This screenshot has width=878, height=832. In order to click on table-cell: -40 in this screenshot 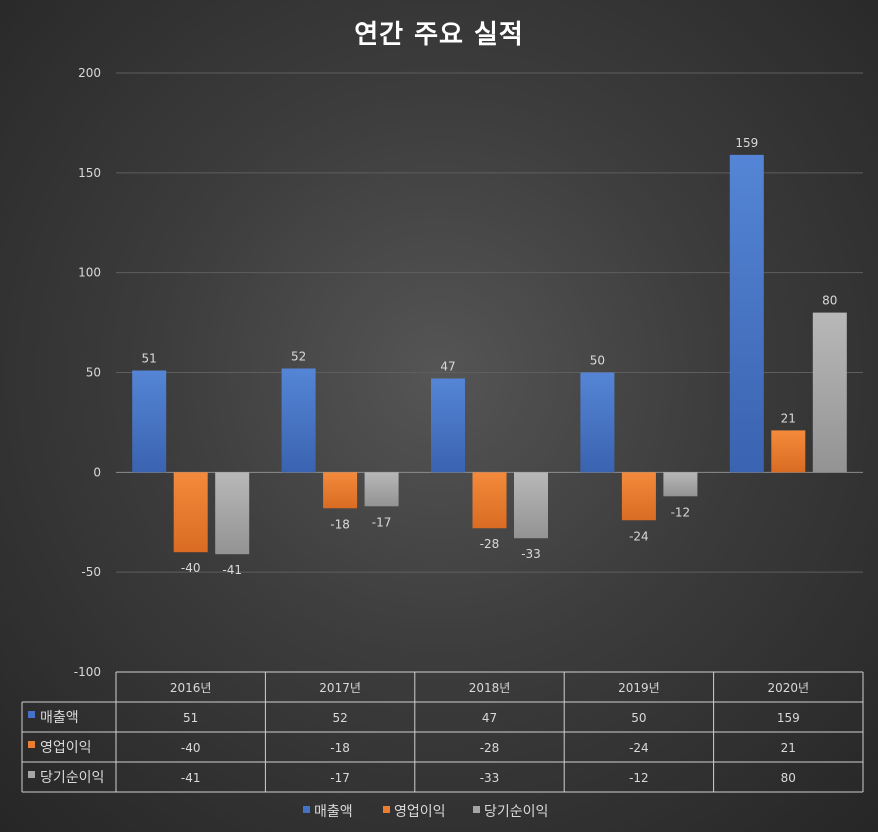, I will do `click(191, 748)`.